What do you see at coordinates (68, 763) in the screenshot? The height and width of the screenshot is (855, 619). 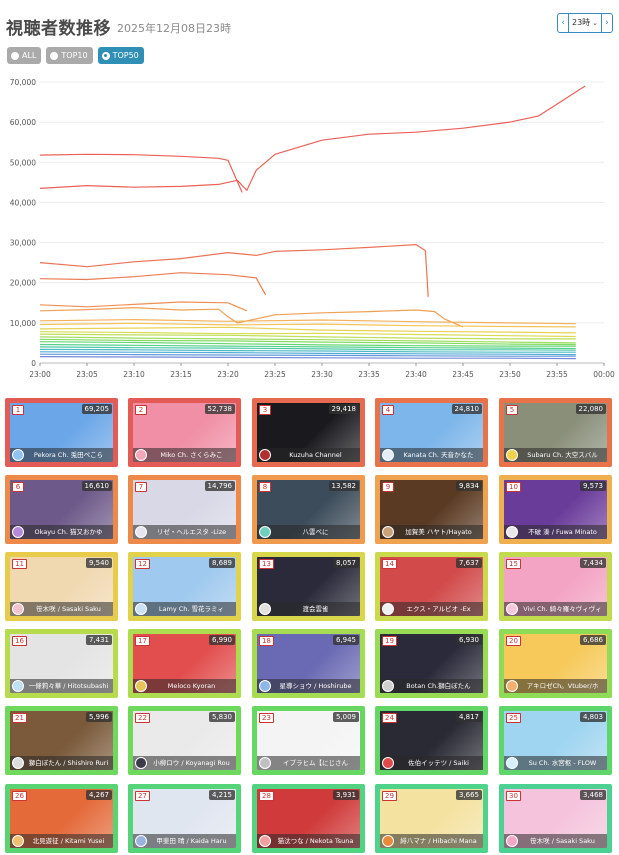 I see `channel-name: 獅白ぼたん / Shishiro Ruri` at bounding box center [68, 763].